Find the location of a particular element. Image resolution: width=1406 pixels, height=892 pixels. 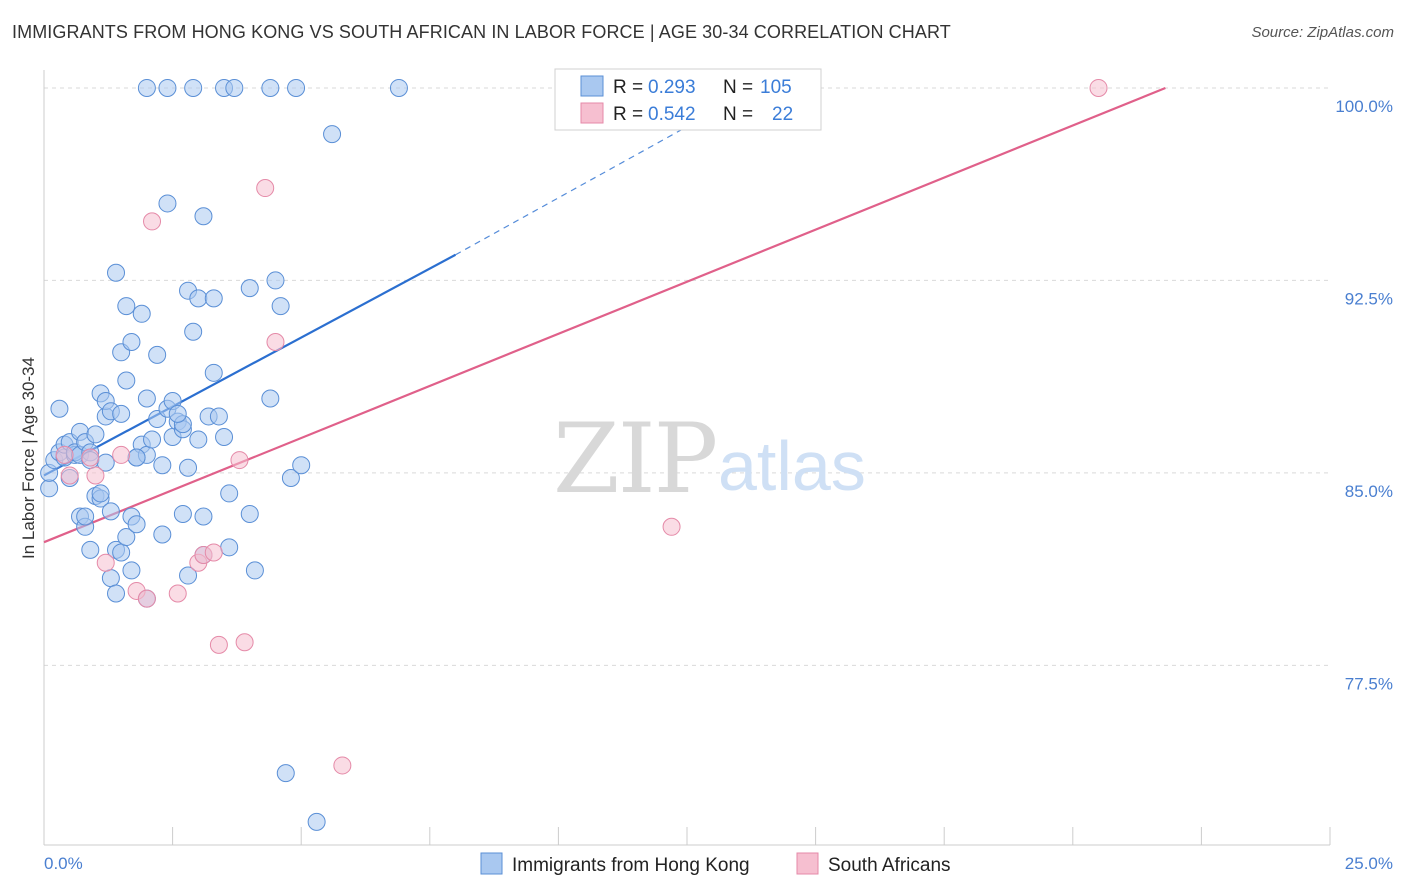

legend-n-value-2: 22 is located at coordinates (782, 114).